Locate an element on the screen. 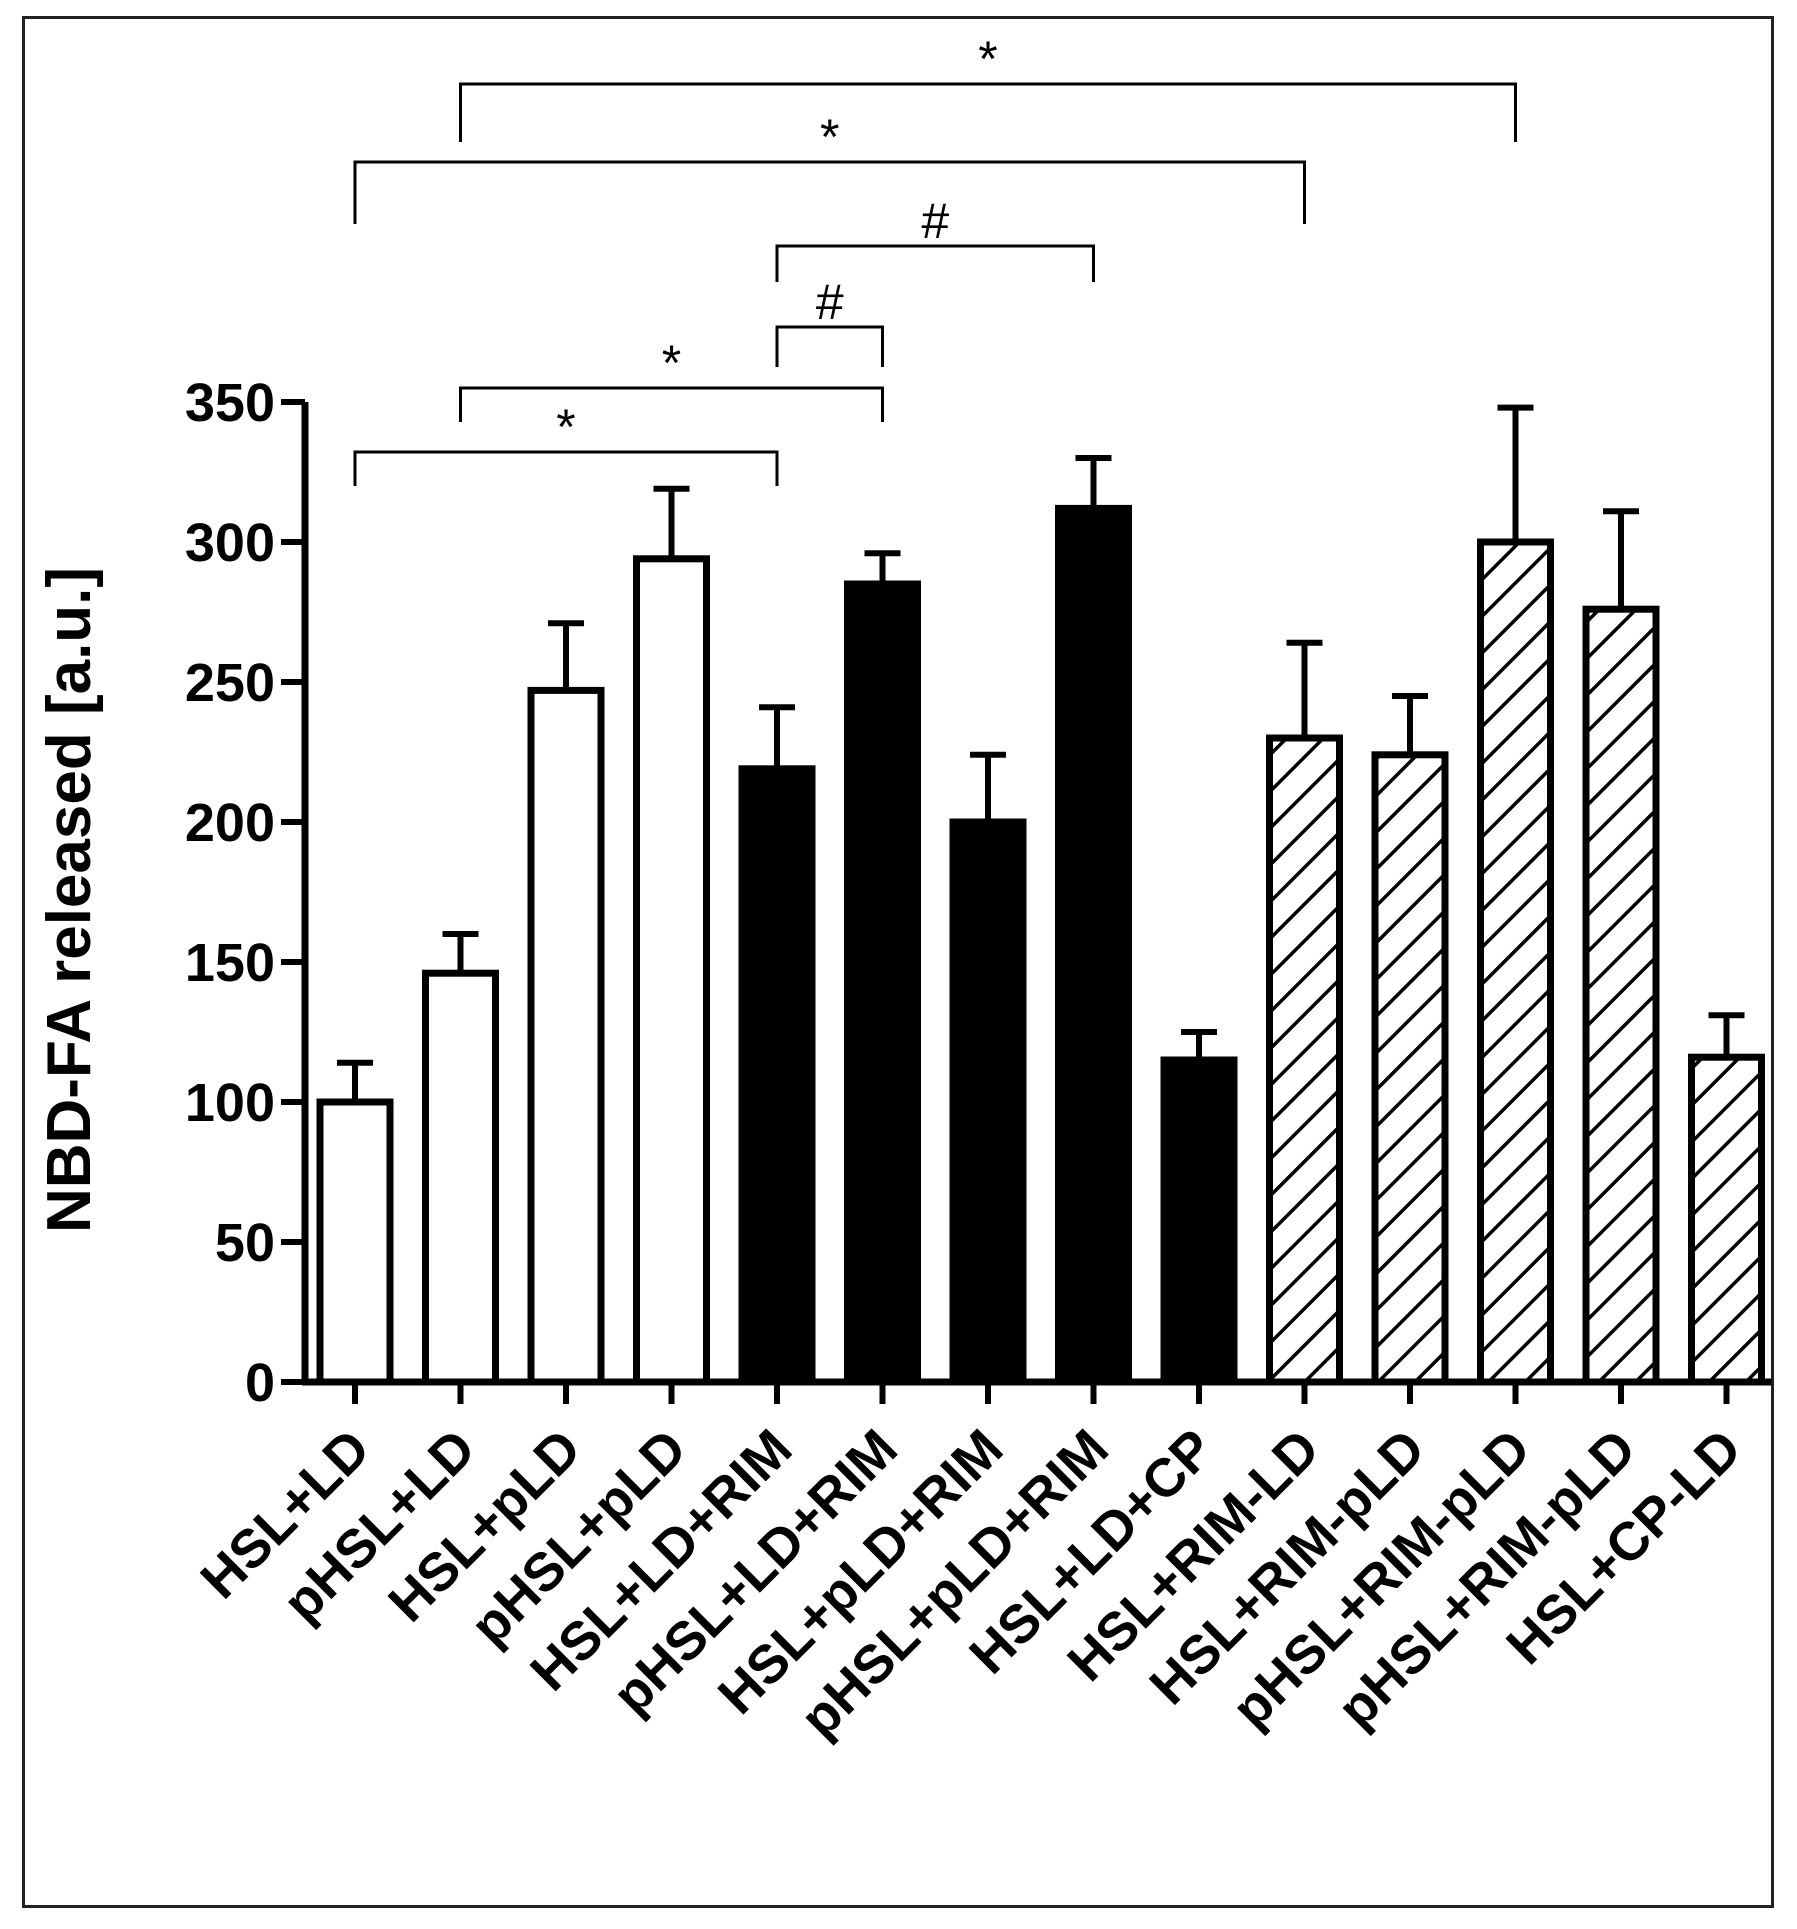  y-tick-label: 300 is located at coordinates (230, 543).